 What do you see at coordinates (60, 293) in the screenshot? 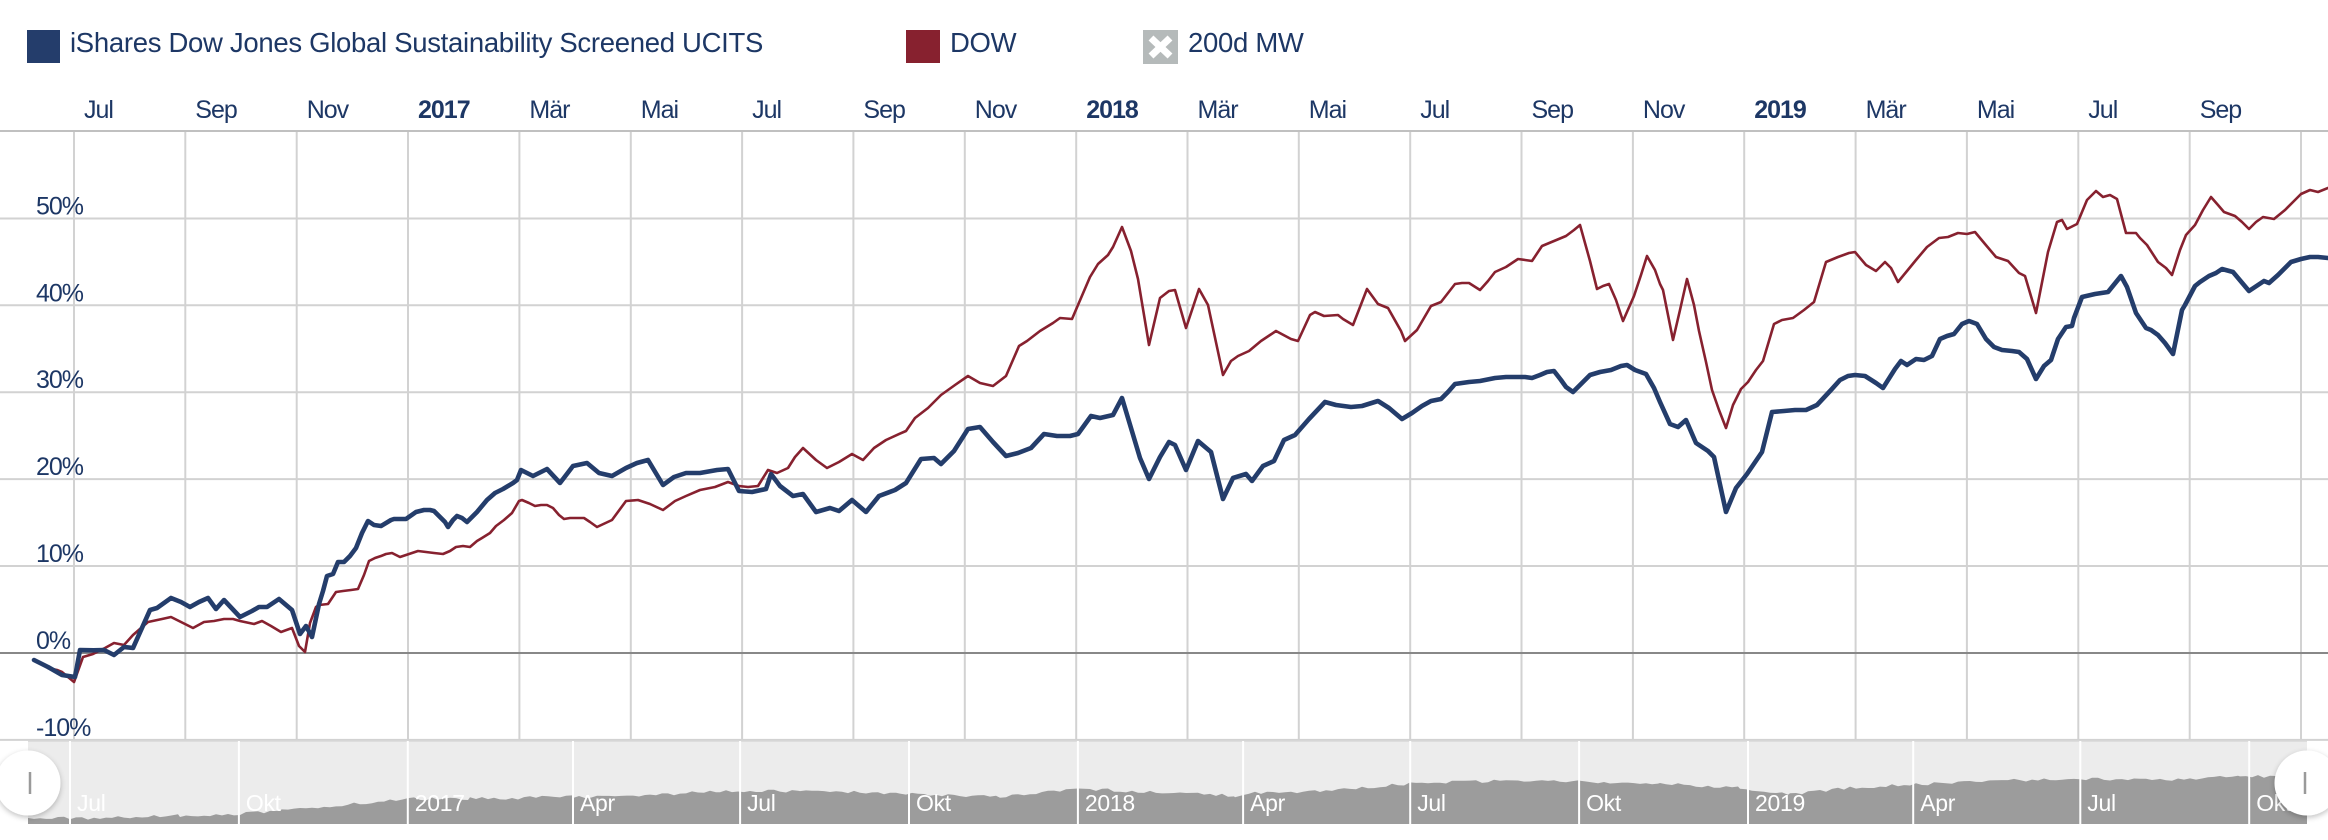
I see `svg-text: 40%` at bounding box center [60, 293].